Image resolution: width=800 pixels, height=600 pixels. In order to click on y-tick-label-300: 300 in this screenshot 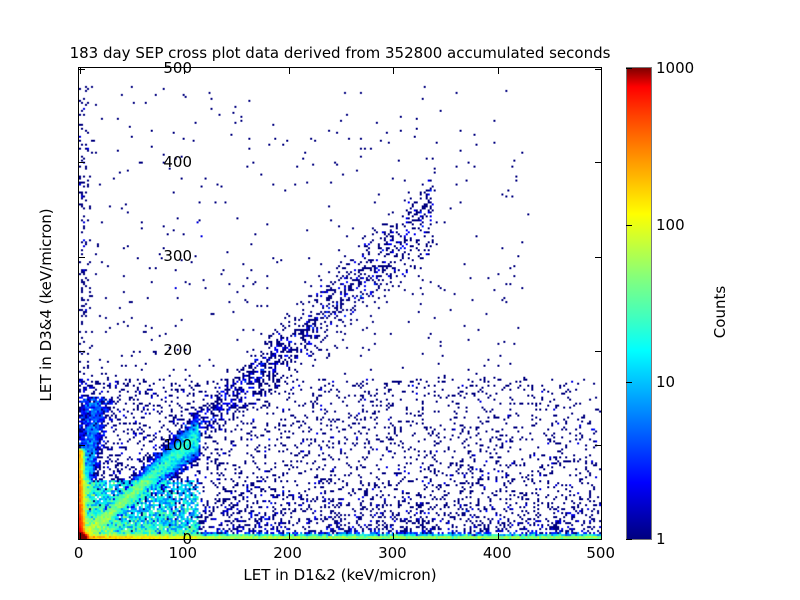, I will do `click(177, 255)`.